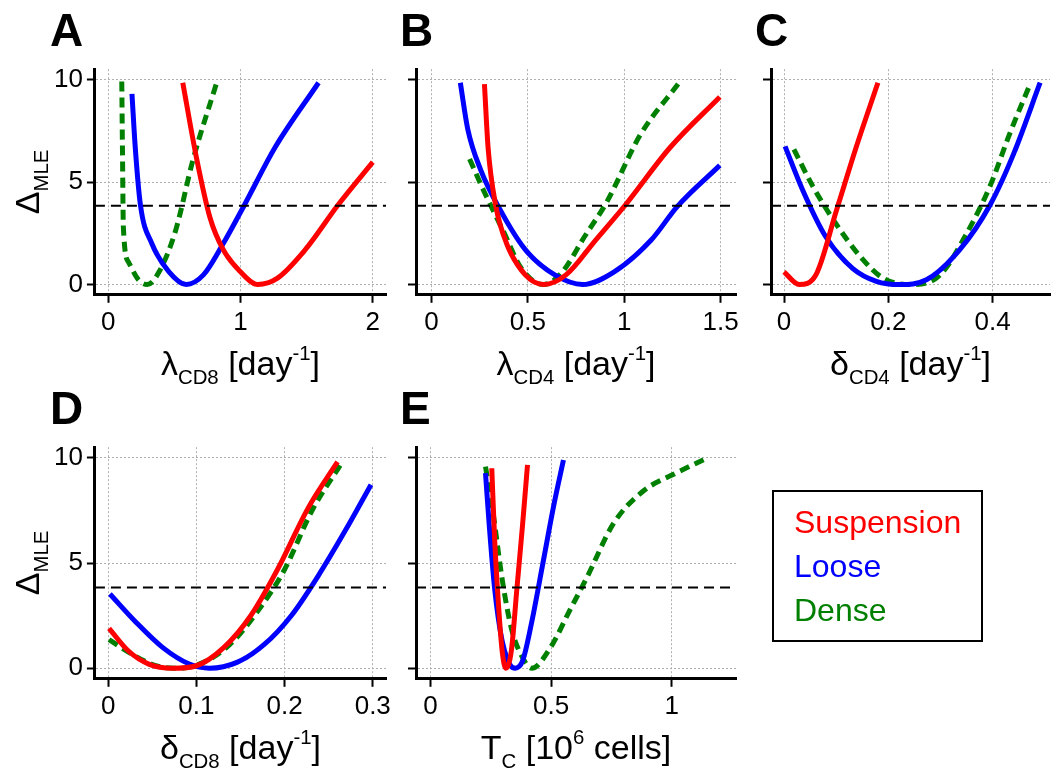 This screenshot has height=776, width=1064. What do you see at coordinates (720, 320) in the screenshot?
I see `x-tick-label: 1.5` at bounding box center [720, 320].